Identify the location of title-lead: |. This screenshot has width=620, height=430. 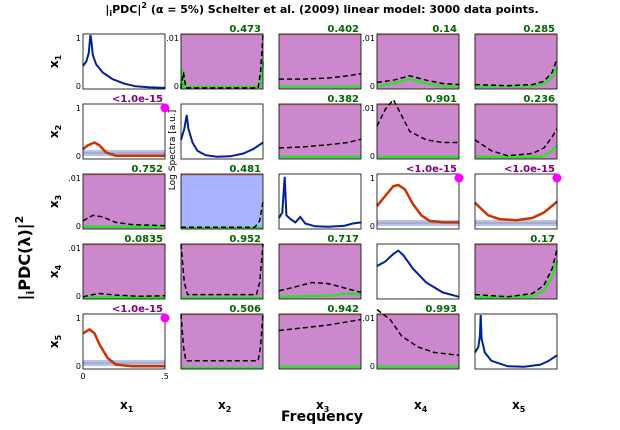
(107, 9).